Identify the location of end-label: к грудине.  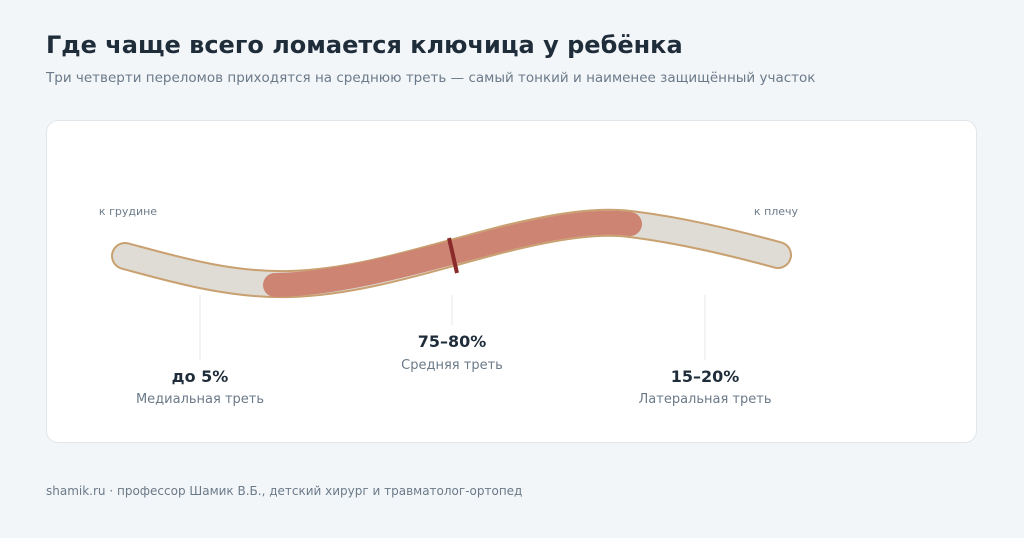
(128, 211).